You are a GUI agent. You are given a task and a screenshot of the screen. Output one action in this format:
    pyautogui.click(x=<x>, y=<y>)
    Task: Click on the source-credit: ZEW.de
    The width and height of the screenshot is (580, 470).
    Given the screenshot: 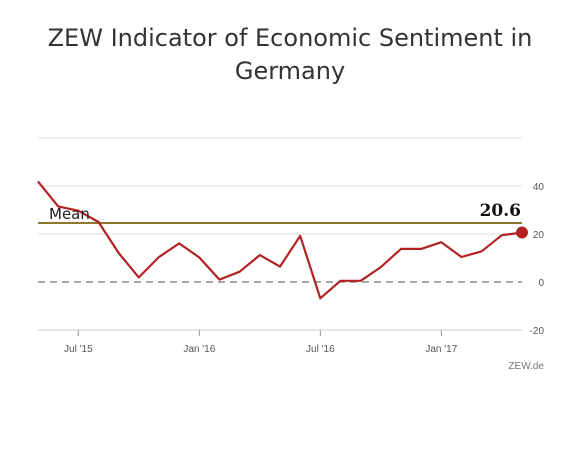 What is the action you would take?
    pyautogui.click(x=526, y=366)
    